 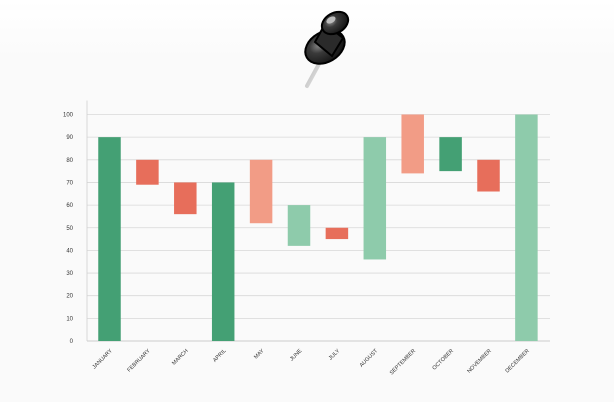 I want to click on bar-july, so click(x=337, y=233).